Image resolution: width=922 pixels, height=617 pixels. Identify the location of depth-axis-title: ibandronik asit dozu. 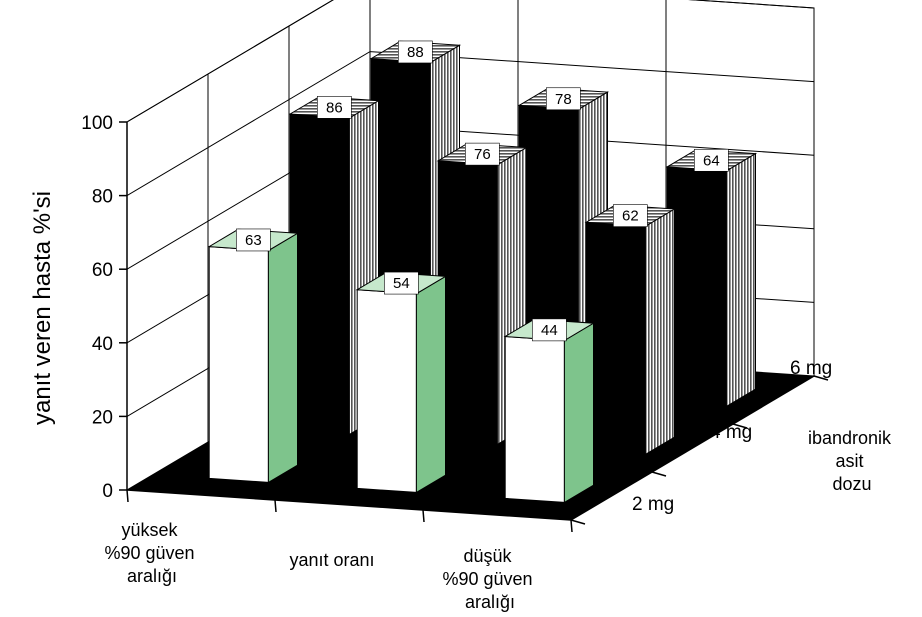
(852, 461).